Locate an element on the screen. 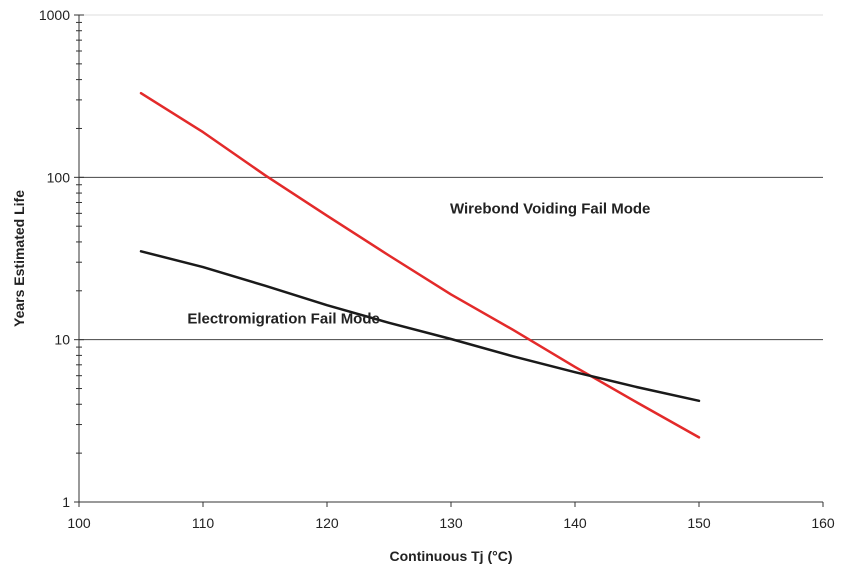 Image resolution: width=842 pixels, height=569 pixels. x-tick-label-150: 150 is located at coordinates (699, 523).